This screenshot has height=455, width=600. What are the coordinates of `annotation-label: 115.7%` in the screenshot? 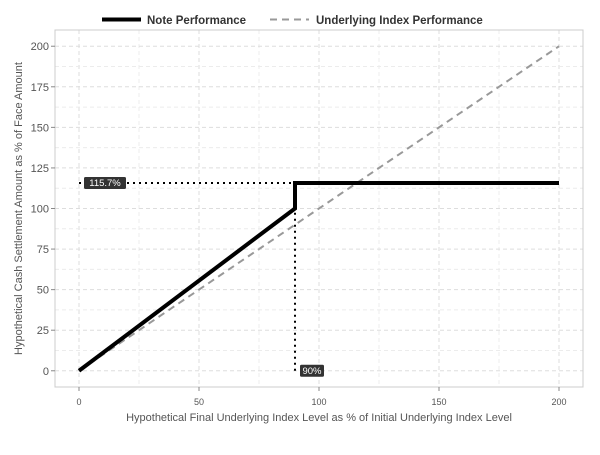 It's located at (105, 183).